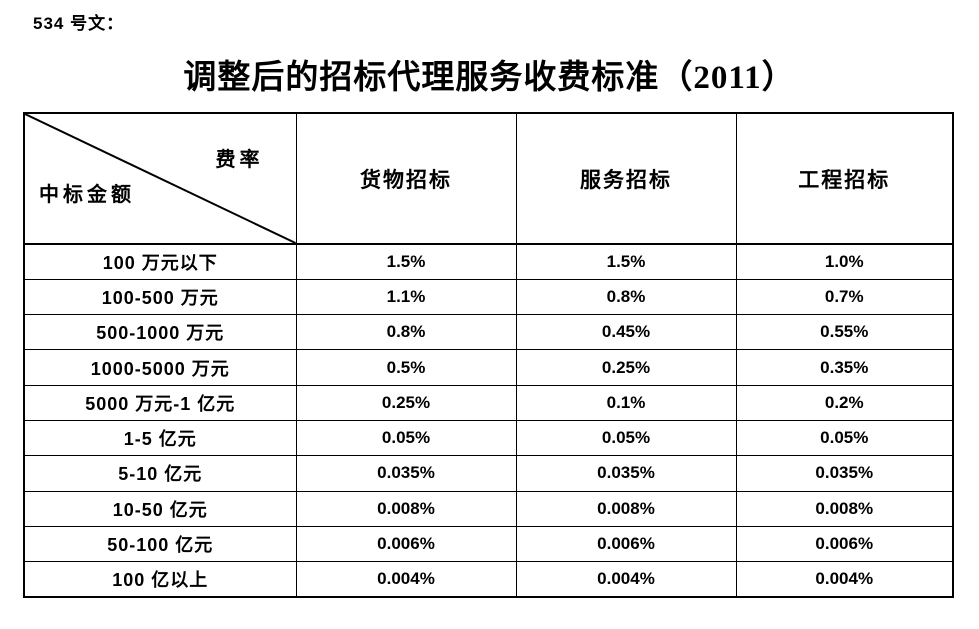  I want to click on corner-label-fee-rate: 费率, so click(239, 160).